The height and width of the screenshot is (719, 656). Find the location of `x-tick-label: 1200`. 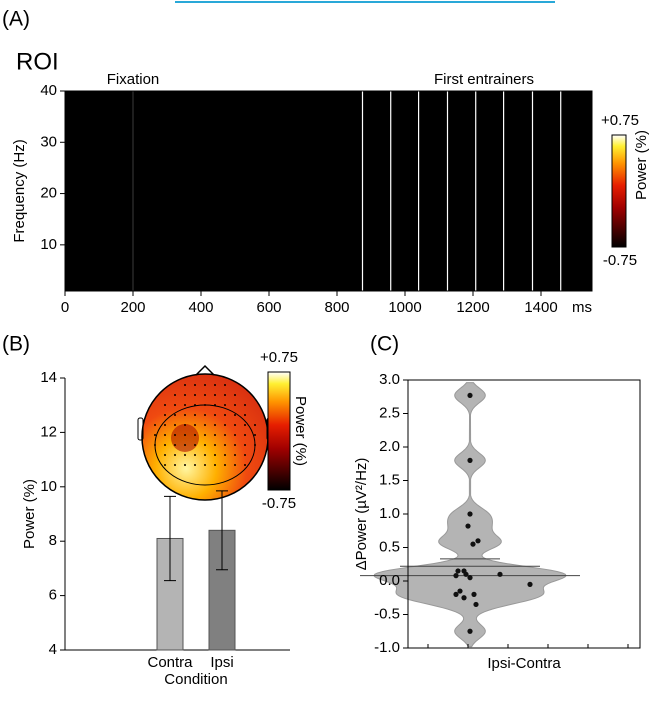

x-tick-label: 1200 is located at coordinates (472, 307).